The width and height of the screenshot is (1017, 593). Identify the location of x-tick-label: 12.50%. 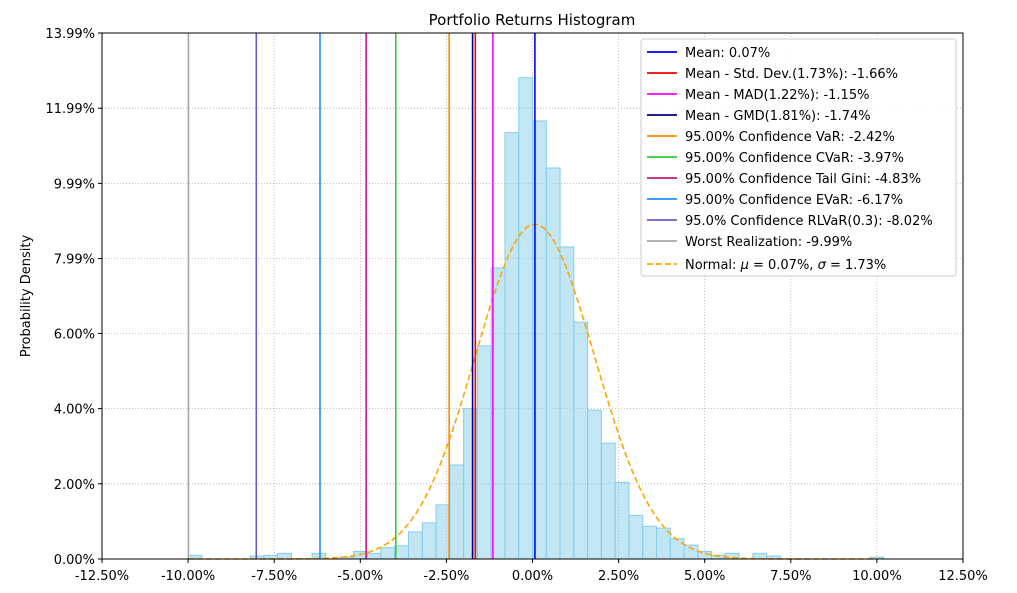
(963, 576).